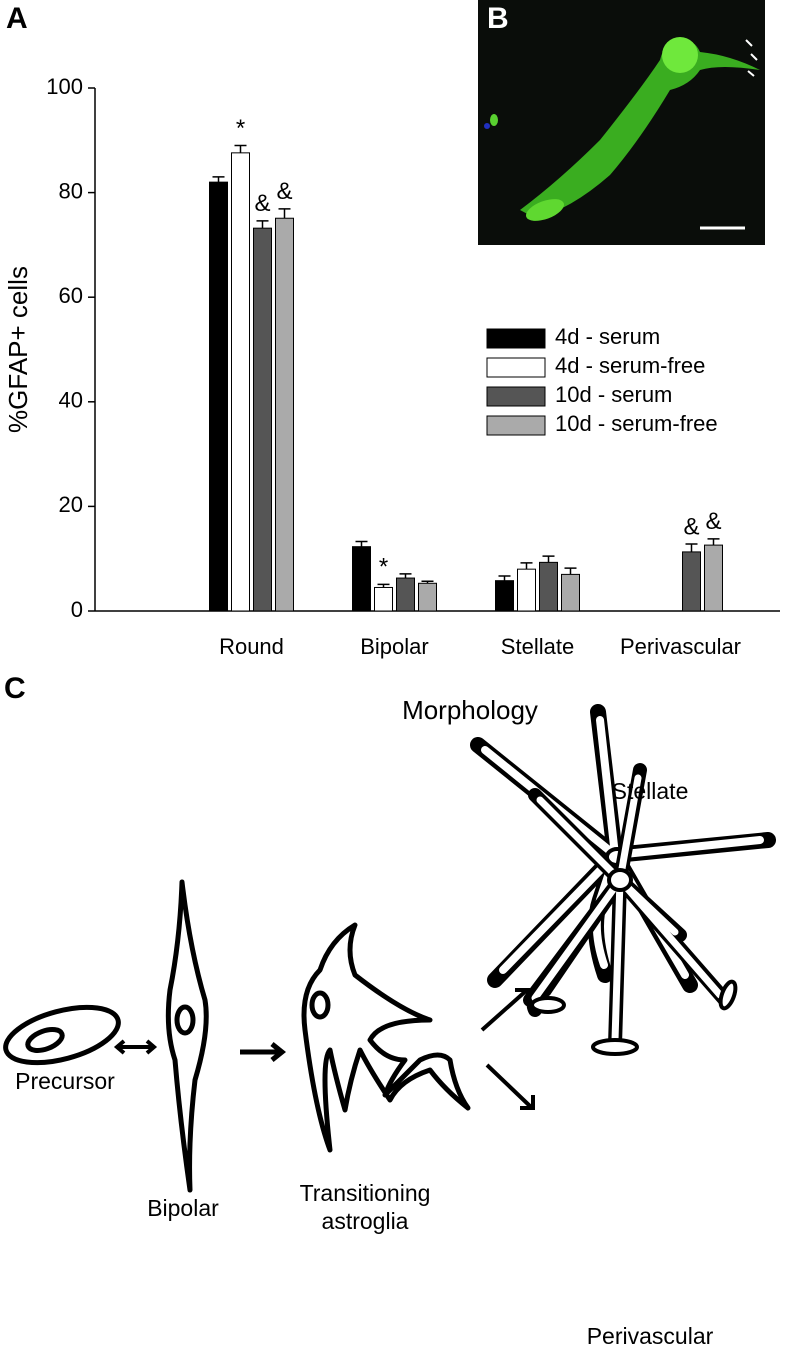  I want to click on legend-label: 4d - serum, so click(607, 336).